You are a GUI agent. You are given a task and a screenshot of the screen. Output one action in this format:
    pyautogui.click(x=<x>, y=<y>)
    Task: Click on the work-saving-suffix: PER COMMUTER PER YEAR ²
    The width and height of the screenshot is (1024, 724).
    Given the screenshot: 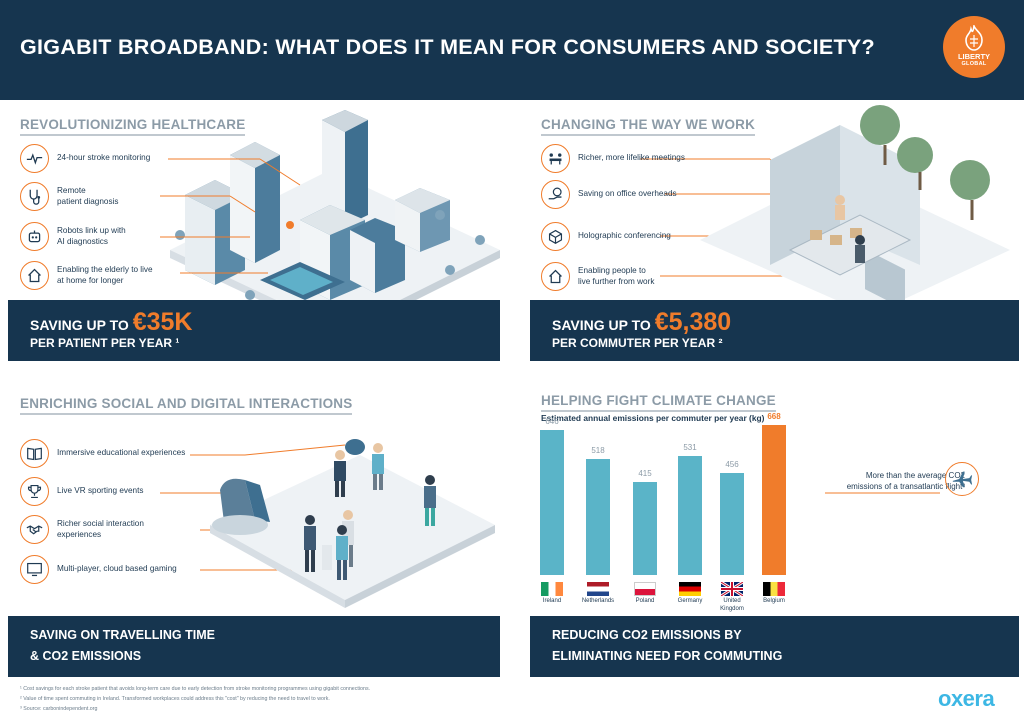 What is the action you would take?
    pyautogui.click(x=637, y=343)
    